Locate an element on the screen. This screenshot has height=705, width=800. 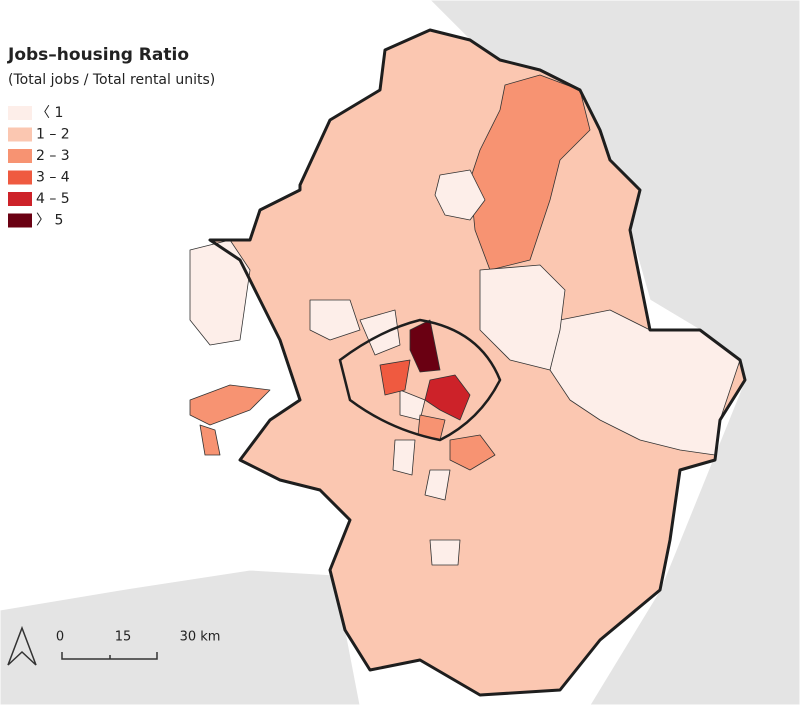
legend-label: 1 – 2 is located at coordinates (53, 135).